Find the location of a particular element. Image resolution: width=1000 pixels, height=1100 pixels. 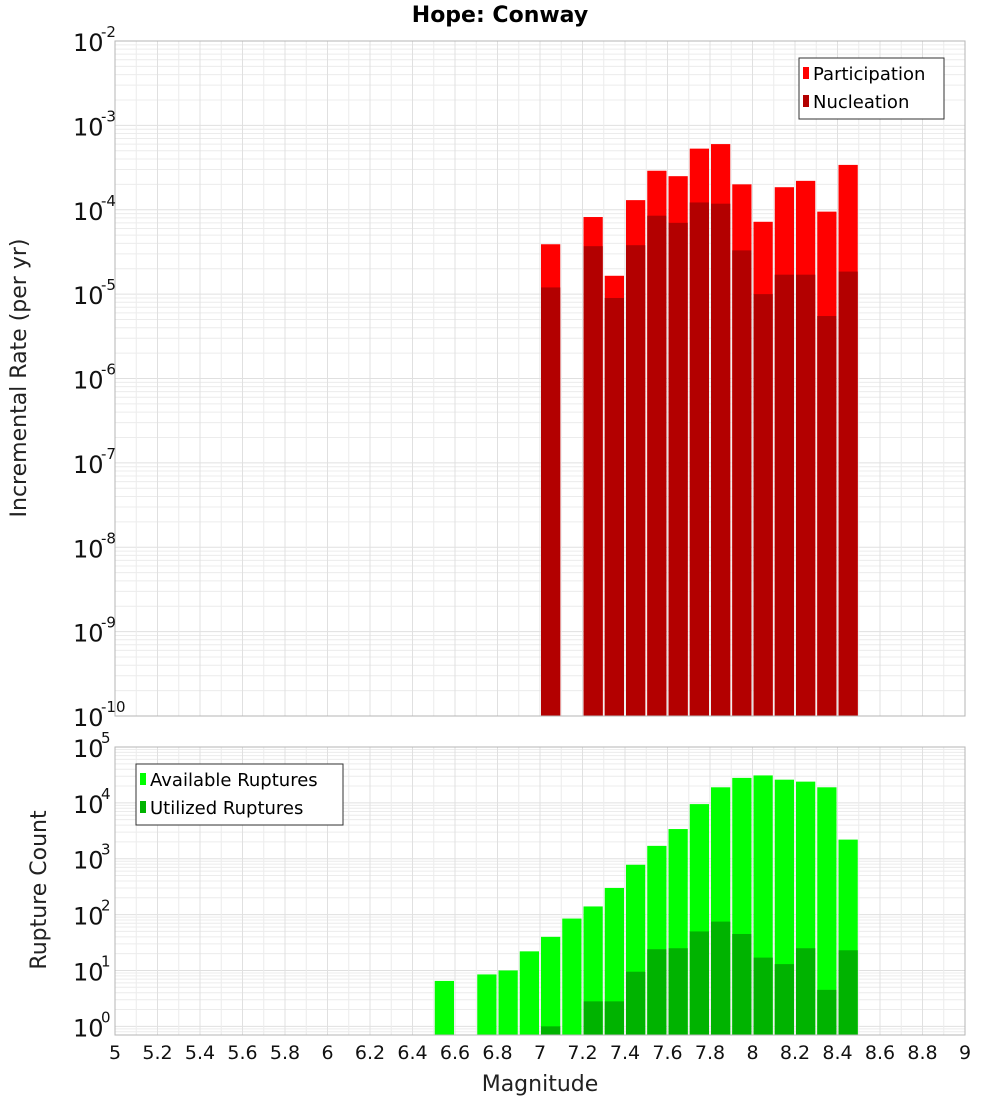

x-tick-label: 5.6 is located at coordinates (242, 1053).